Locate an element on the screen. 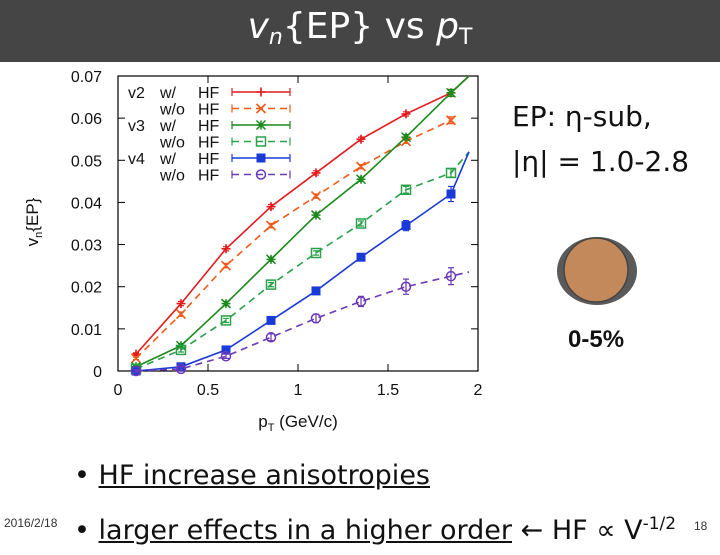 Image resolution: width=720 pixels, height=555 pixels. y-tick-label: 0.05 is located at coordinates (86, 161).